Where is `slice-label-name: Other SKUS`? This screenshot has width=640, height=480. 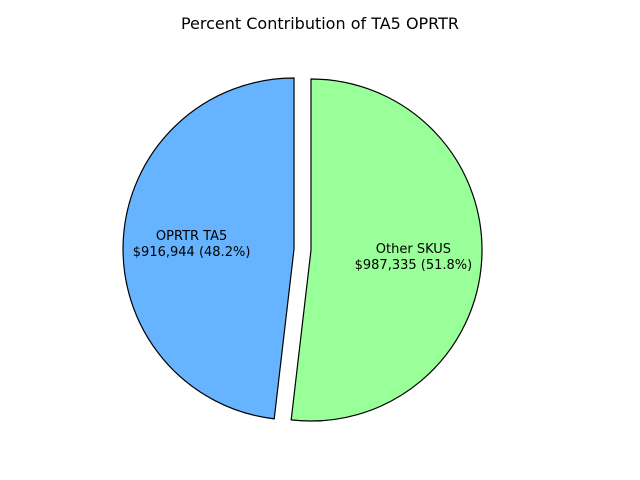 slice-label-name: Other SKUS is located at coordinates (413, 249).